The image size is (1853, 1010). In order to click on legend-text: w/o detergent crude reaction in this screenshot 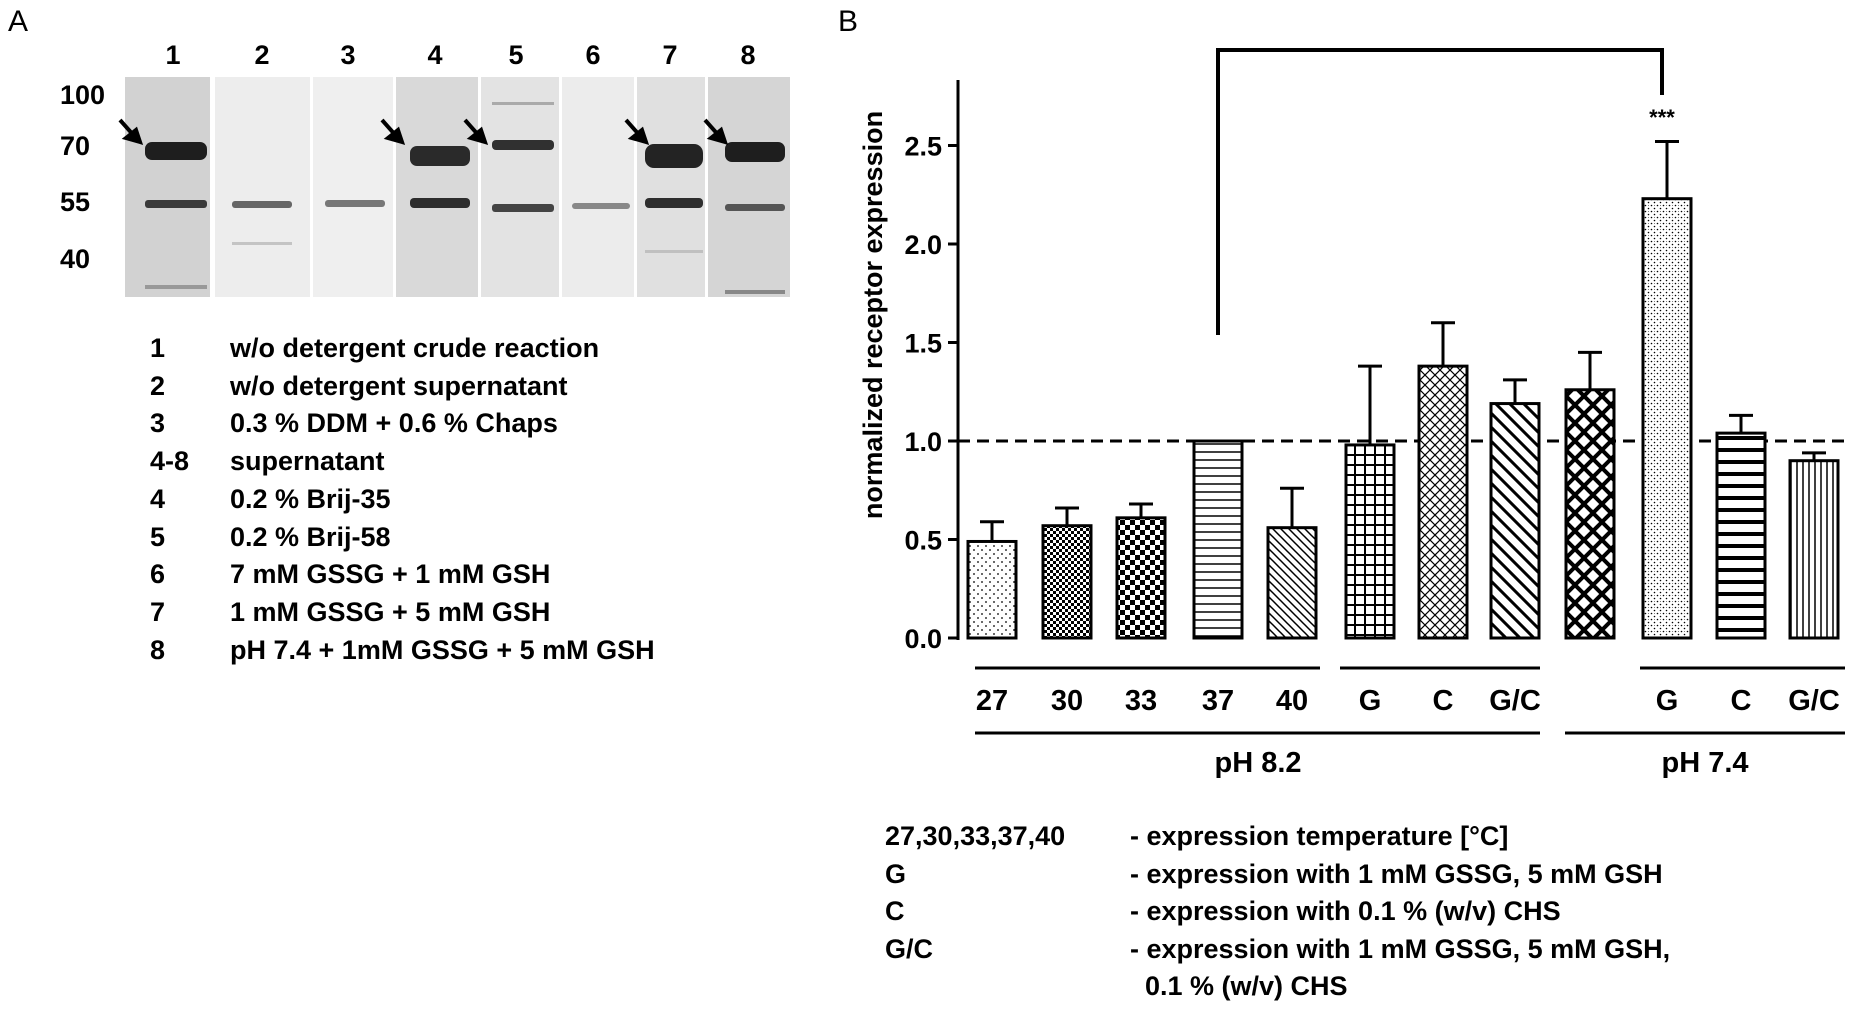, I will do `click(415, 348)`.